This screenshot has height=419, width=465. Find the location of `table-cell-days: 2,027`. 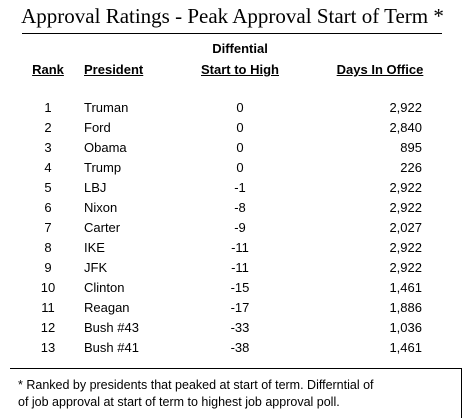

table-cell-days: 2,027 is located at coordinates (405, 227).